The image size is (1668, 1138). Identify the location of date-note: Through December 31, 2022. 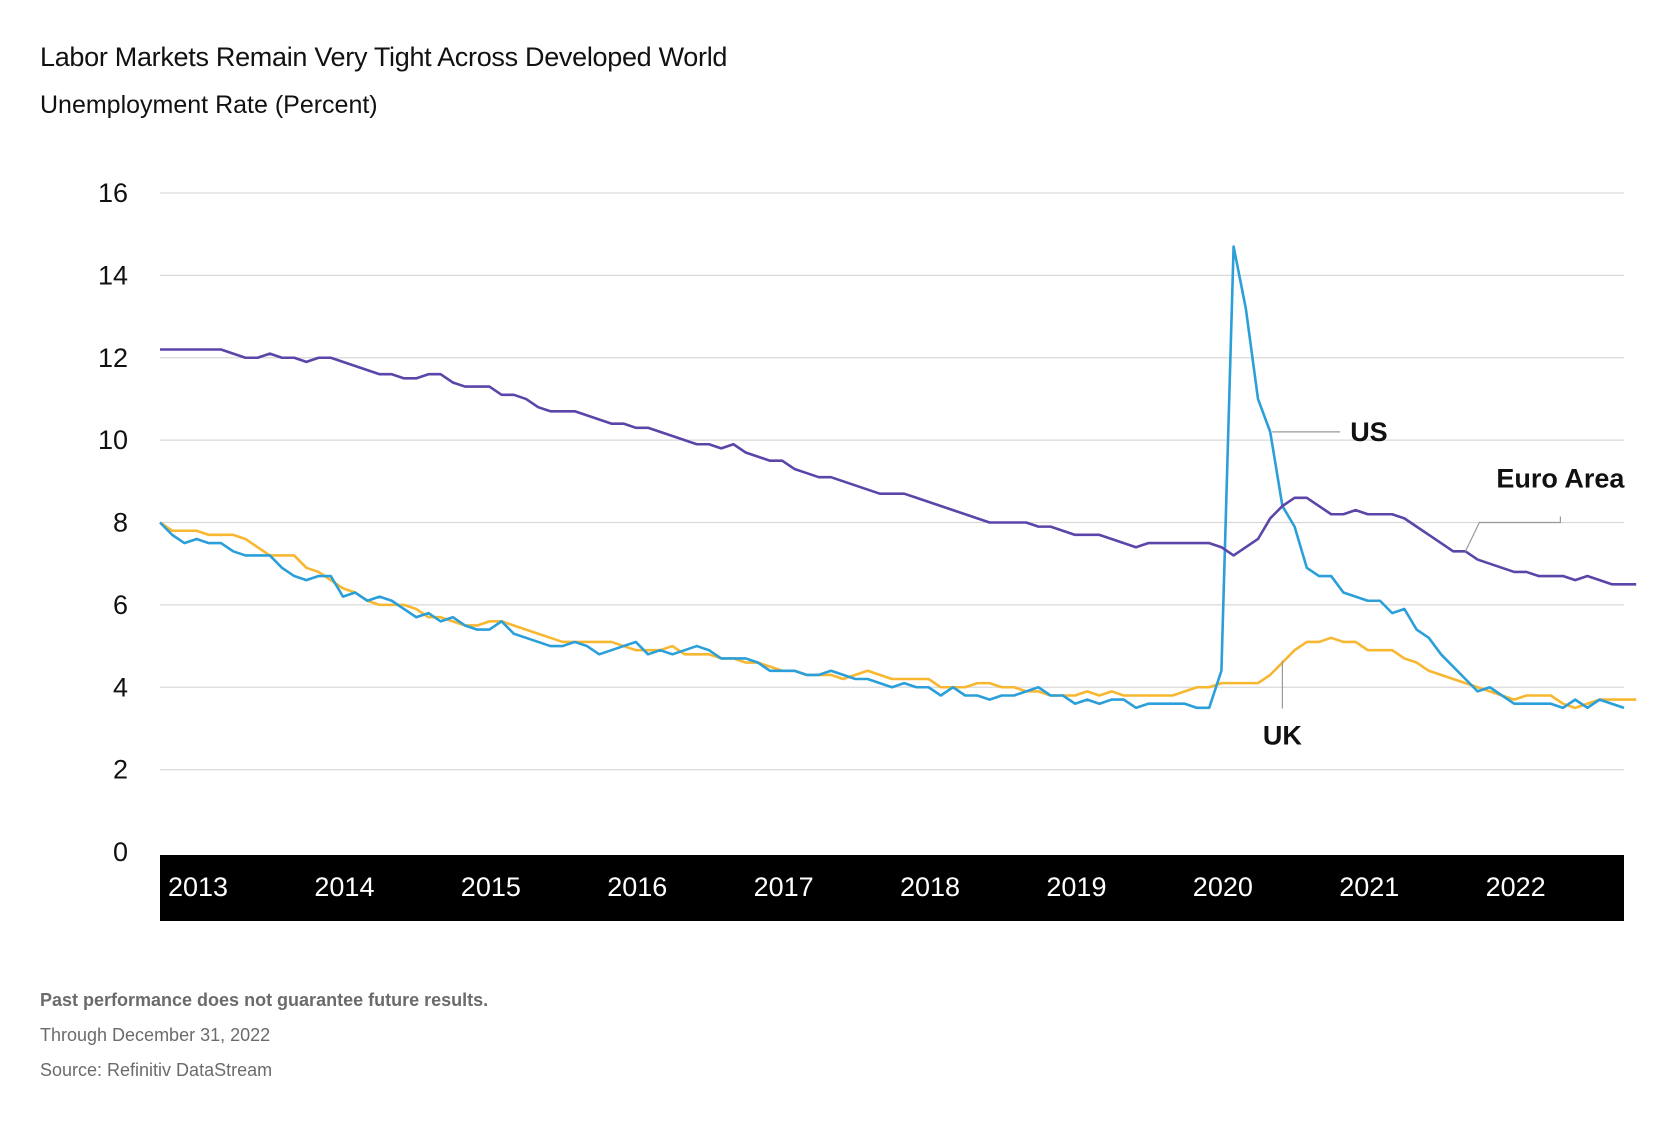
(155, 1035).